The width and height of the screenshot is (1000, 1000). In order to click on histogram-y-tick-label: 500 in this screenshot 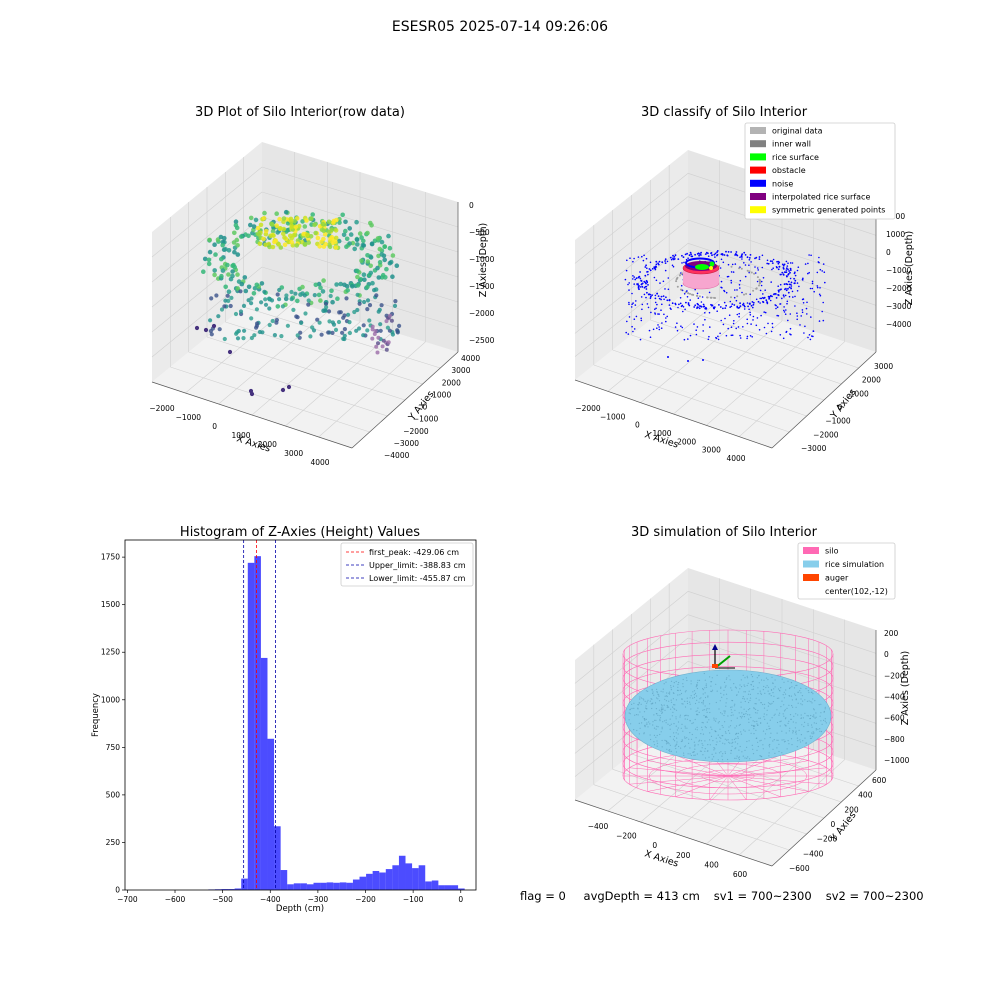, I will do `click(113, 794)`.